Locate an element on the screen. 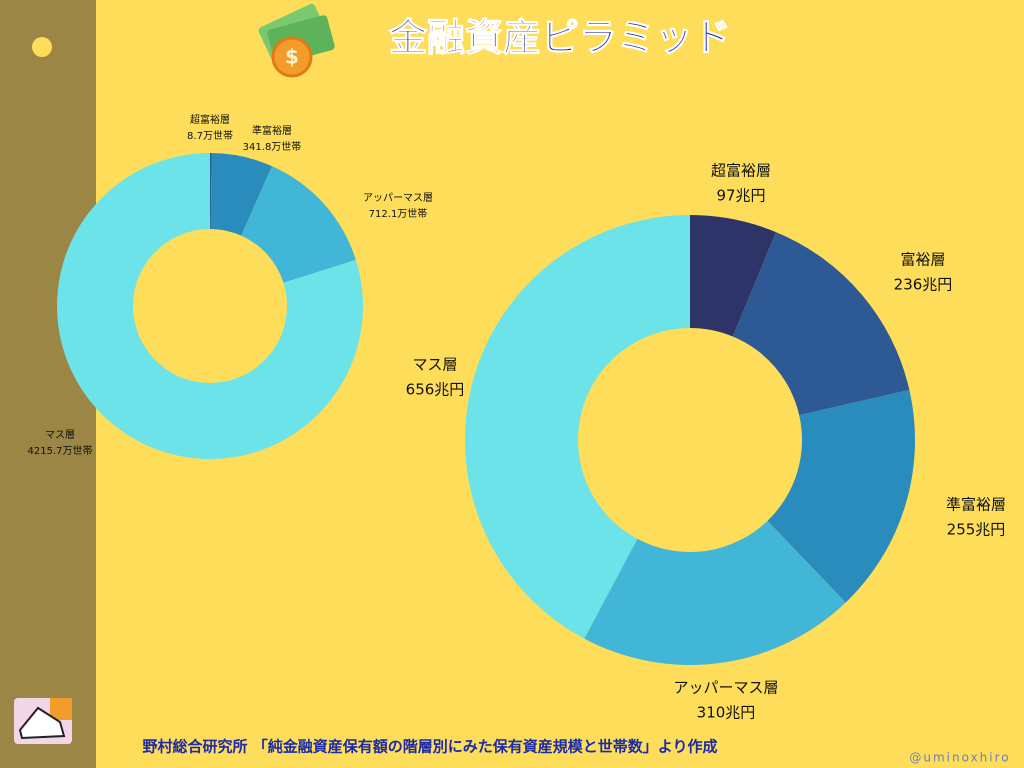  title: 金融資産ピラミッド is located at coordinates (559, 38).